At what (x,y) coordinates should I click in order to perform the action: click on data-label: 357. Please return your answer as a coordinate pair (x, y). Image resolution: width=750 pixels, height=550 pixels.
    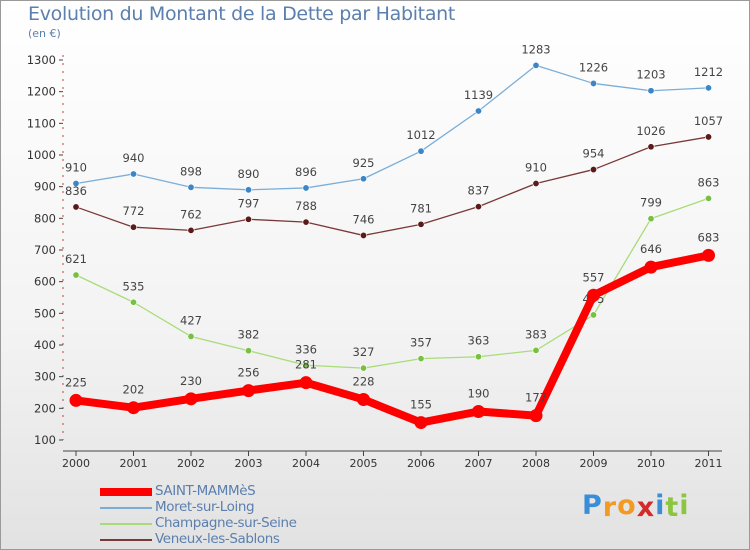
    Looking at the image, I should click on (421, 343).